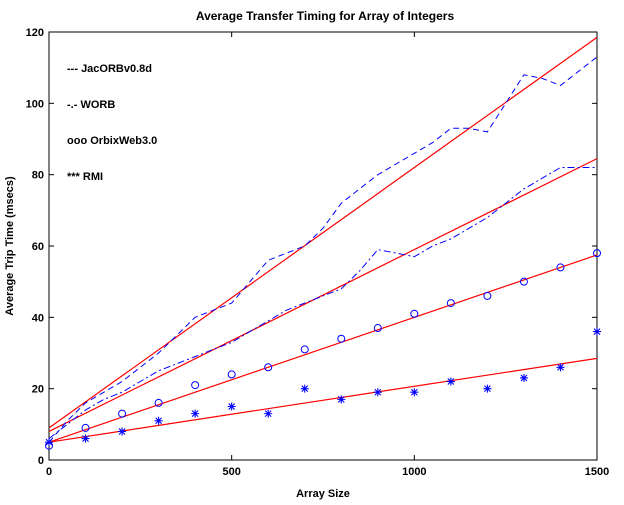 The height and width of the screenshot is (505, 624). What do you see at coordinates (85, 177) in the screenshot?
I see `legend-item-rmi: *** RMI` at bounding box center [85, 177].